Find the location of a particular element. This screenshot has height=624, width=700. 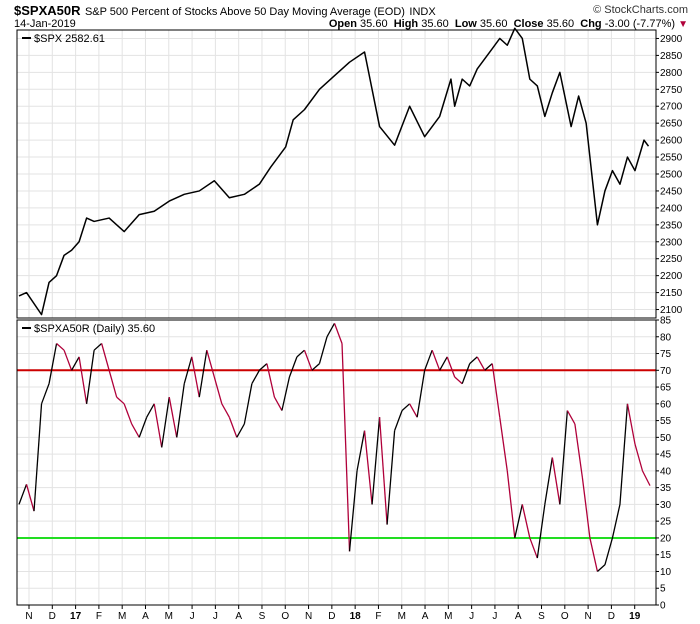

spx-ytick-label: 2100 is located at coordinates (671, 310).